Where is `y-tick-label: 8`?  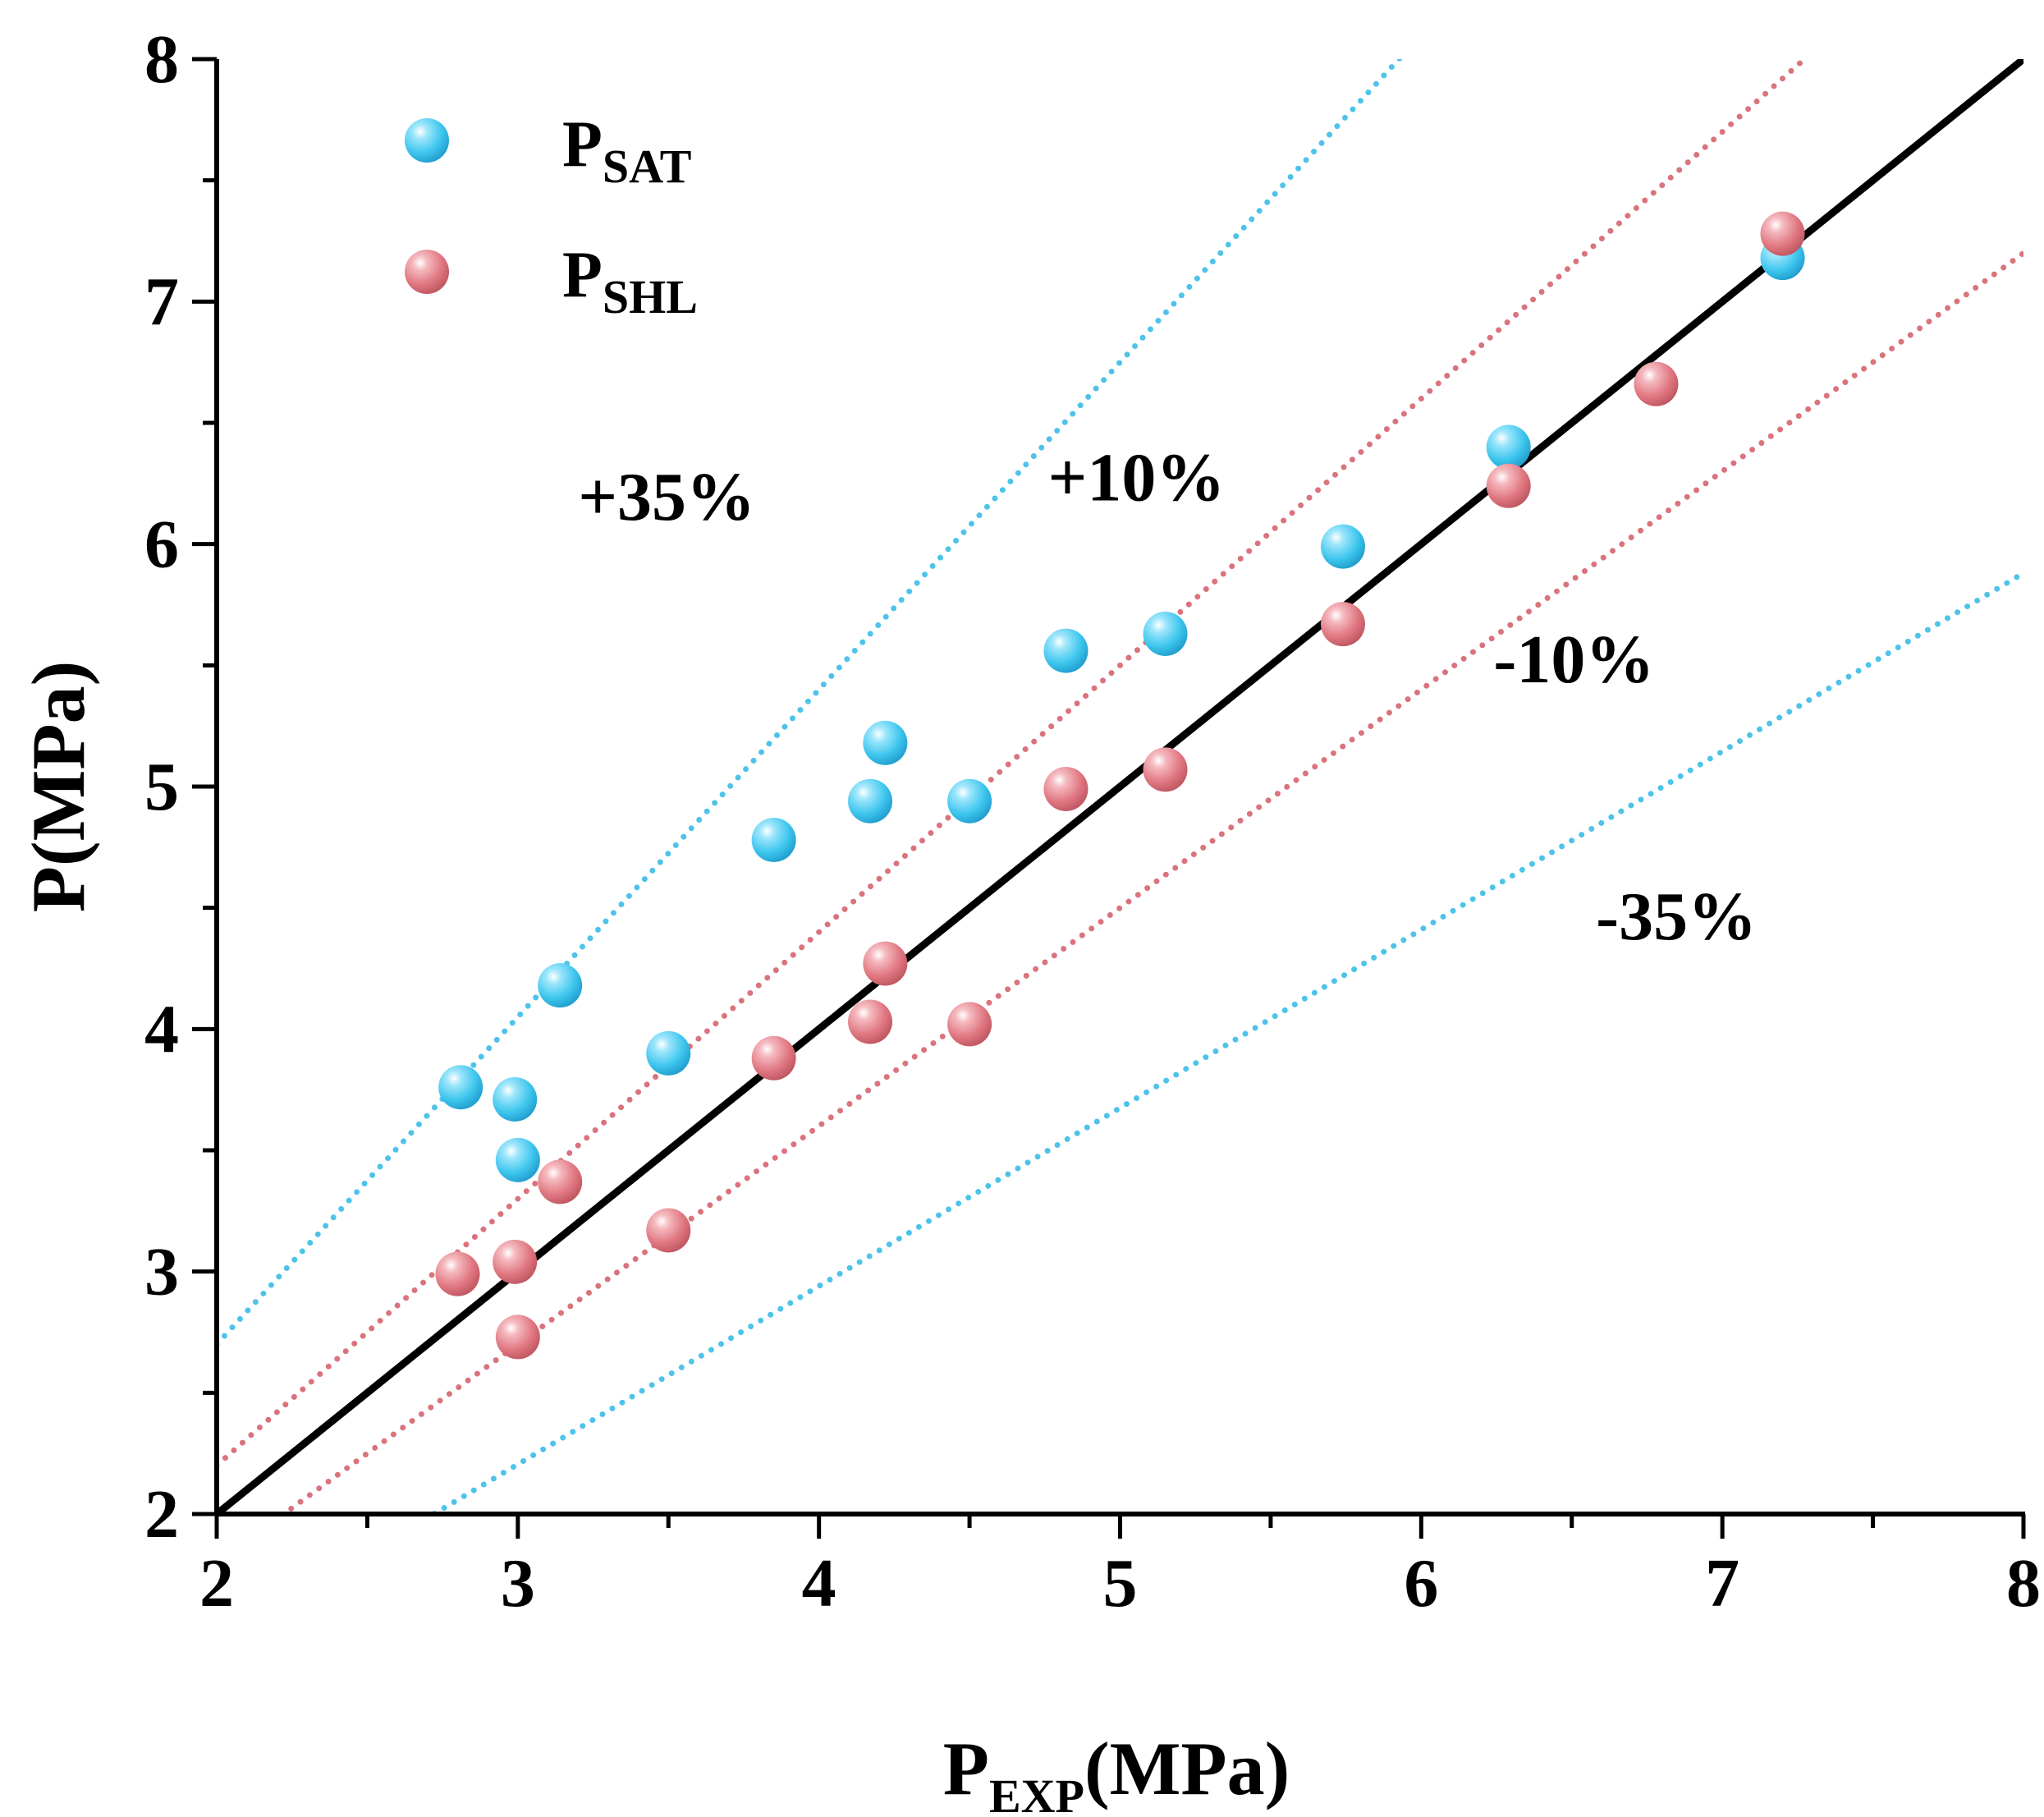
y-tick-label: 8 is located at coordinates (161, 60).